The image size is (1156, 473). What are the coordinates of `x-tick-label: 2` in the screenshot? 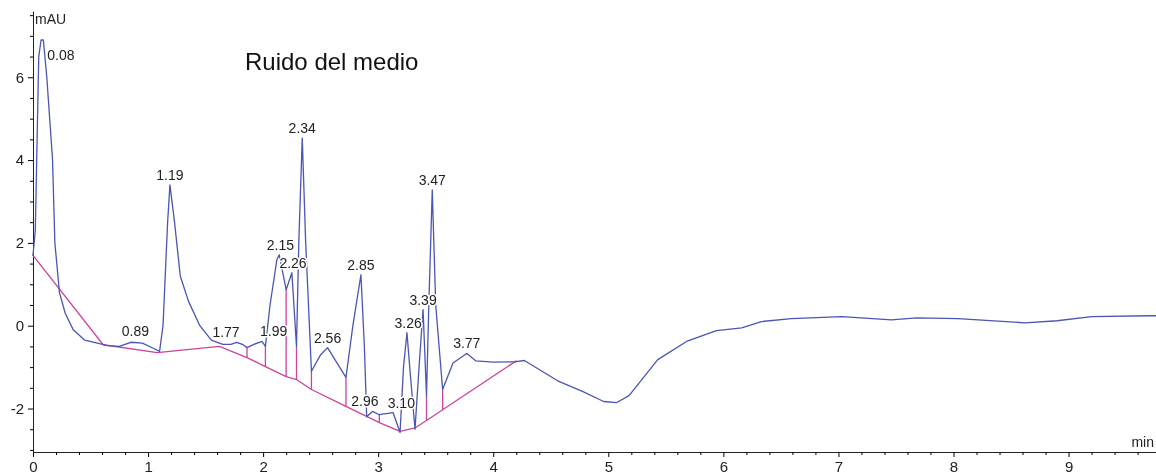 It's located at (263, 465).